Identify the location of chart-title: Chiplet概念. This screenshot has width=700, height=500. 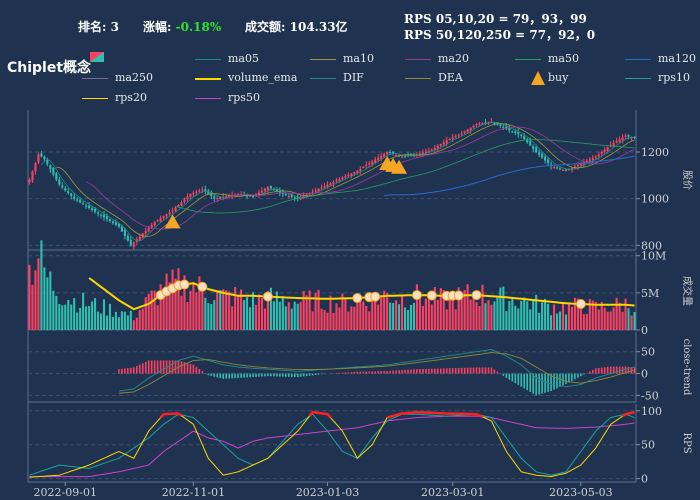
(49, 68).